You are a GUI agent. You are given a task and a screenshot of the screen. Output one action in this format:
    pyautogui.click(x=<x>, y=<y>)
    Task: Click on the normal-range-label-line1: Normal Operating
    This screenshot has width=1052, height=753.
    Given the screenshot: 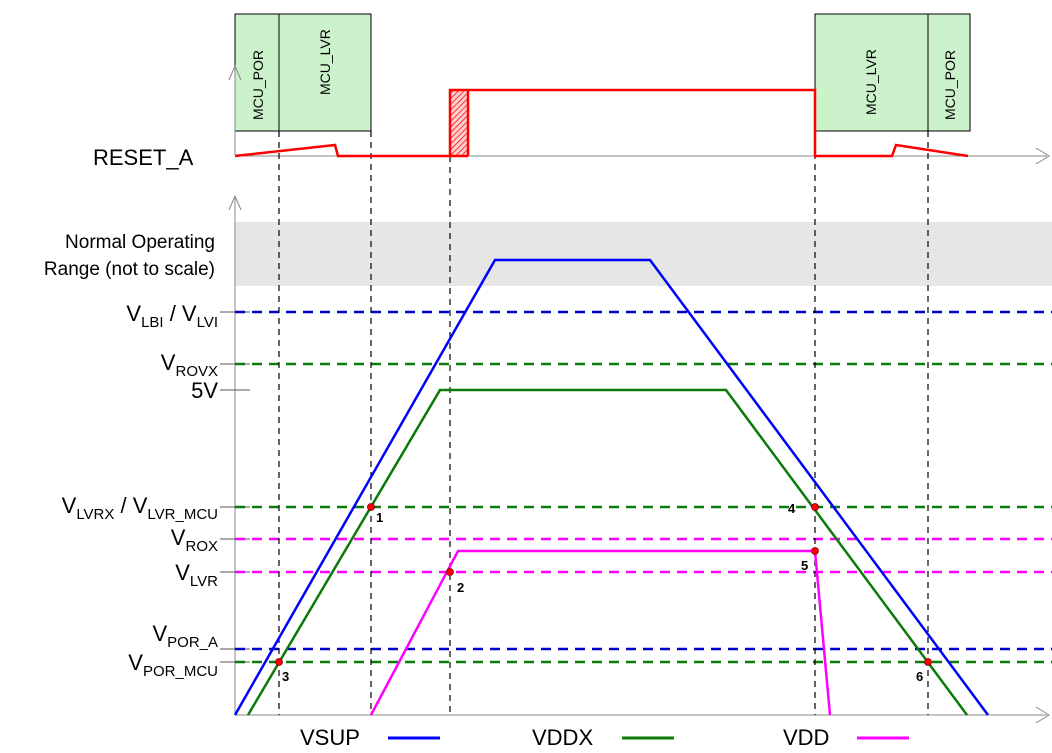 What is the action you would take?
    pyautogui.click(x=140, y=242)
    